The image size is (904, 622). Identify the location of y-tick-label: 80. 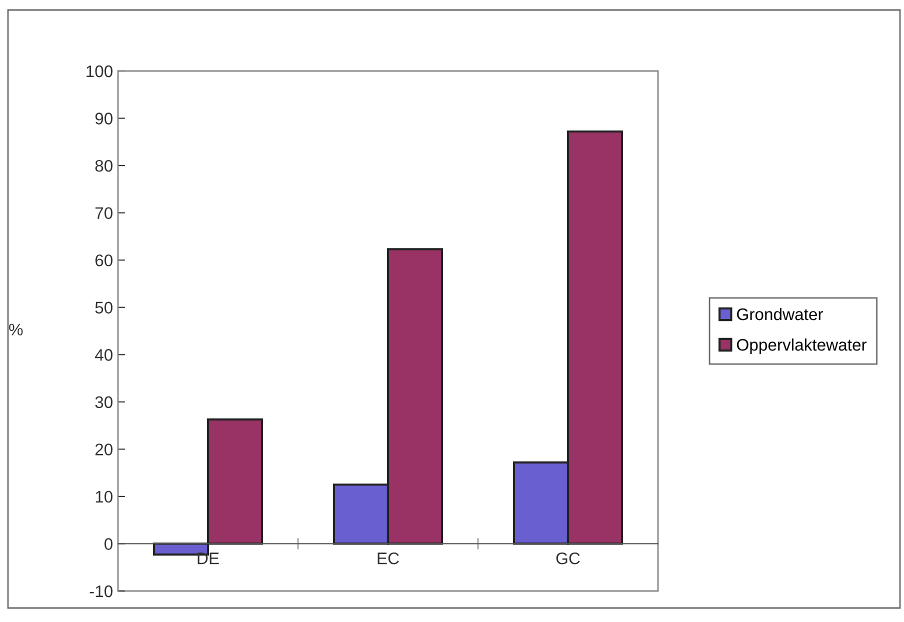
(103, 166).